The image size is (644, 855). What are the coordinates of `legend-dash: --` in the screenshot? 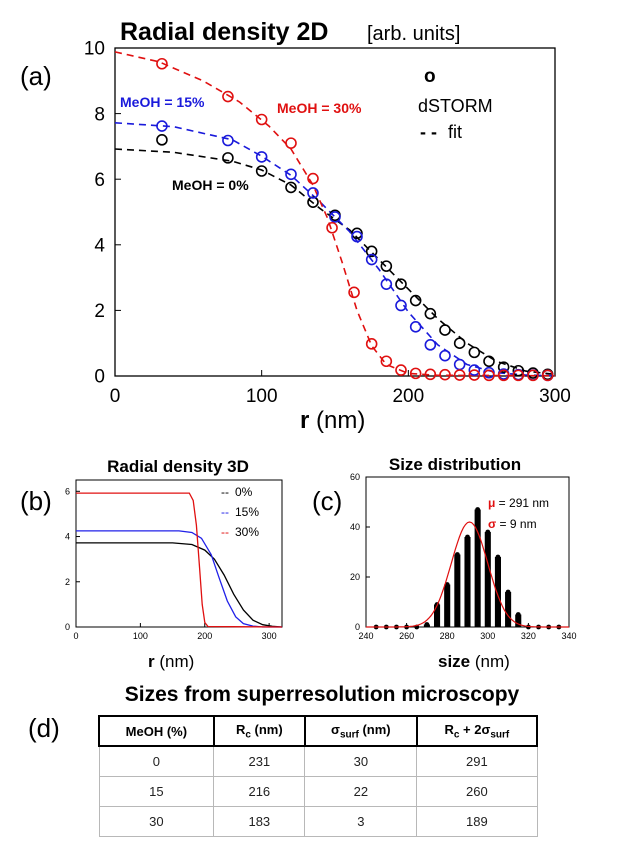 It's located at (225, 512).